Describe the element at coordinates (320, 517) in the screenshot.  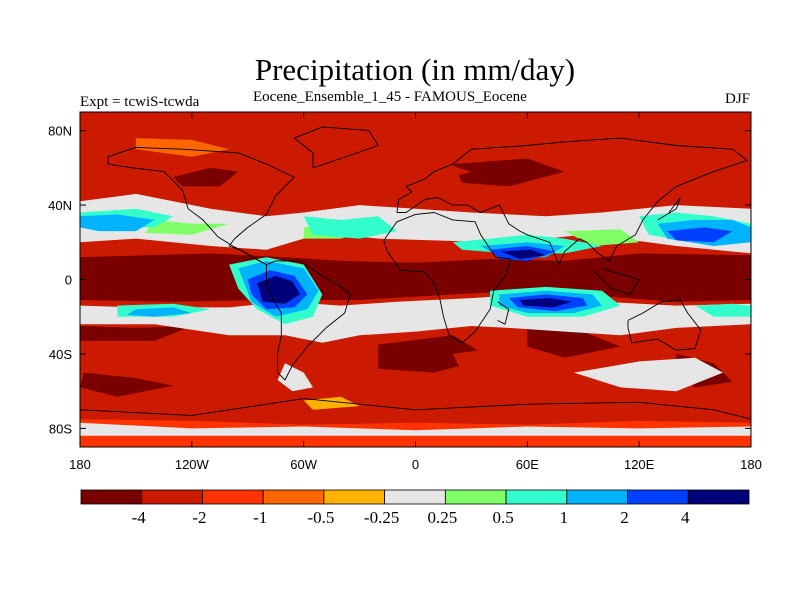
I see `colorbar-label-3: -0.5` at that location.